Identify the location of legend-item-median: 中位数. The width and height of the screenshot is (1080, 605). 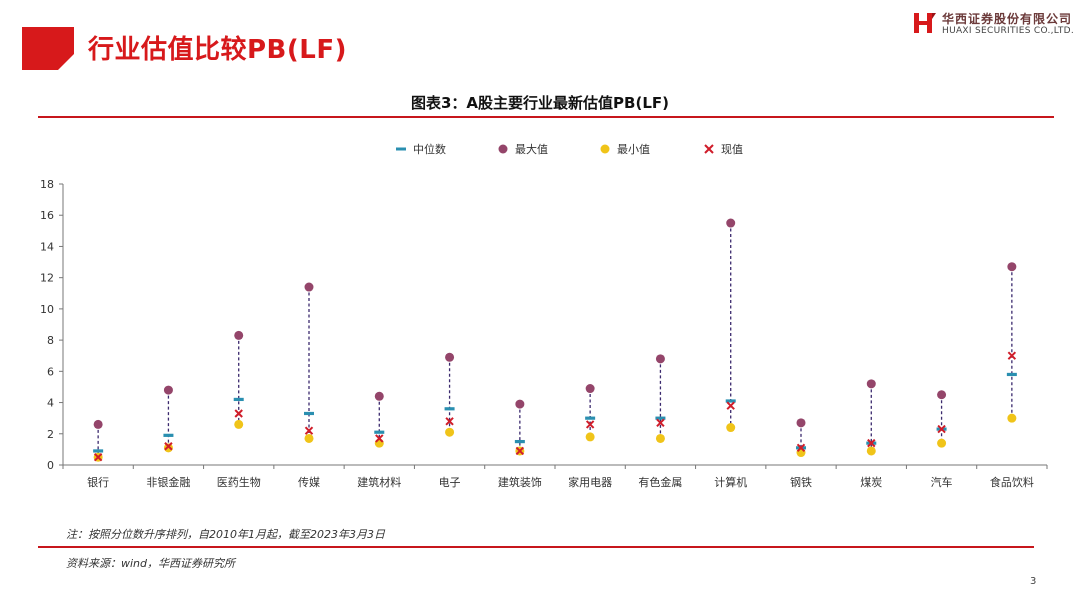
(420, 149).